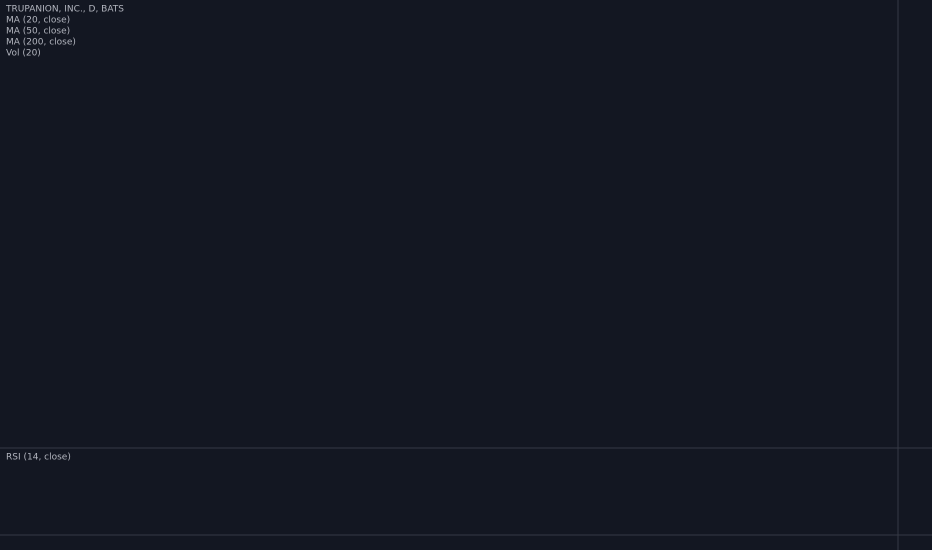 This screenshot has width=932, height=550. What do you see at coordinates (38, 21) in the screenshot?
I see `legend-entry: MA (20, close)` at bounding box center [38, 21].